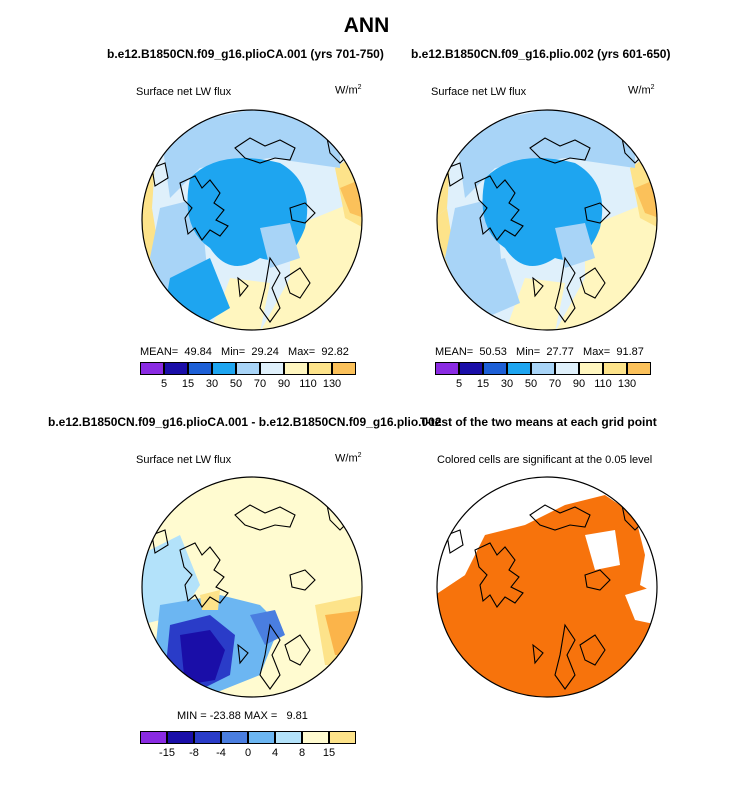  Describe the element at coordinates (184, 460) in the screenshot. I see `panel-3-variable-label: Surface net LW flux` at that location.